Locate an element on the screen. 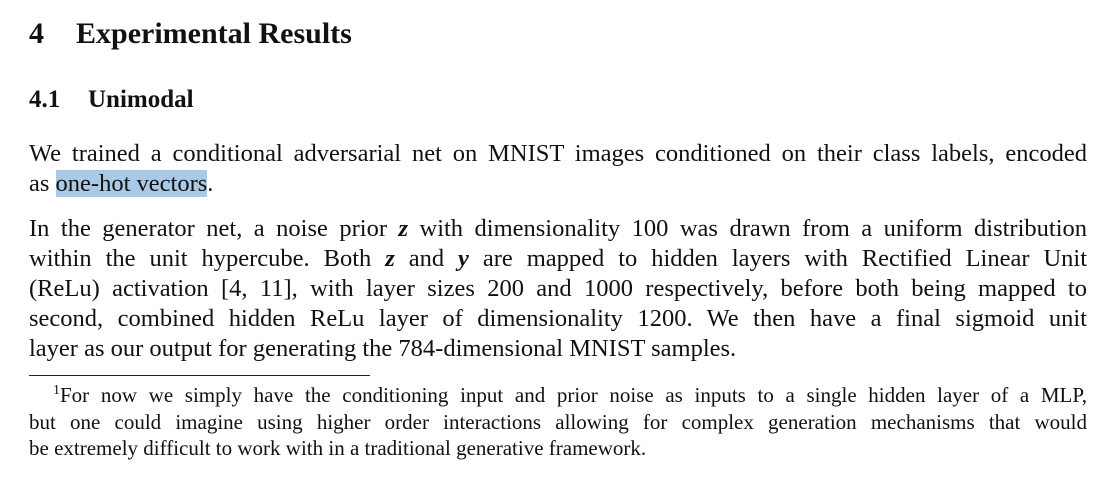 The height and width of the screenshot is (478, 1118). selected-text-highlight: one-hot vectors is located at coordinates (131, 183).